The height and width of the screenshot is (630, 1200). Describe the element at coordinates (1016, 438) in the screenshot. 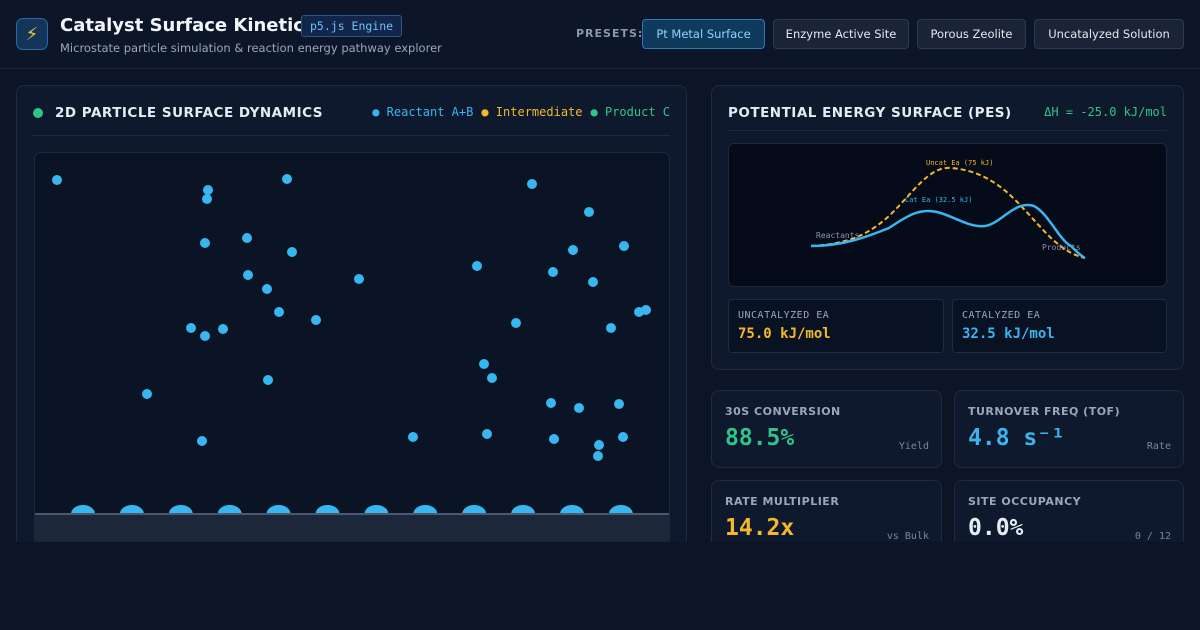

I see `tof-value: 4.8 s⁻¹` at that location.